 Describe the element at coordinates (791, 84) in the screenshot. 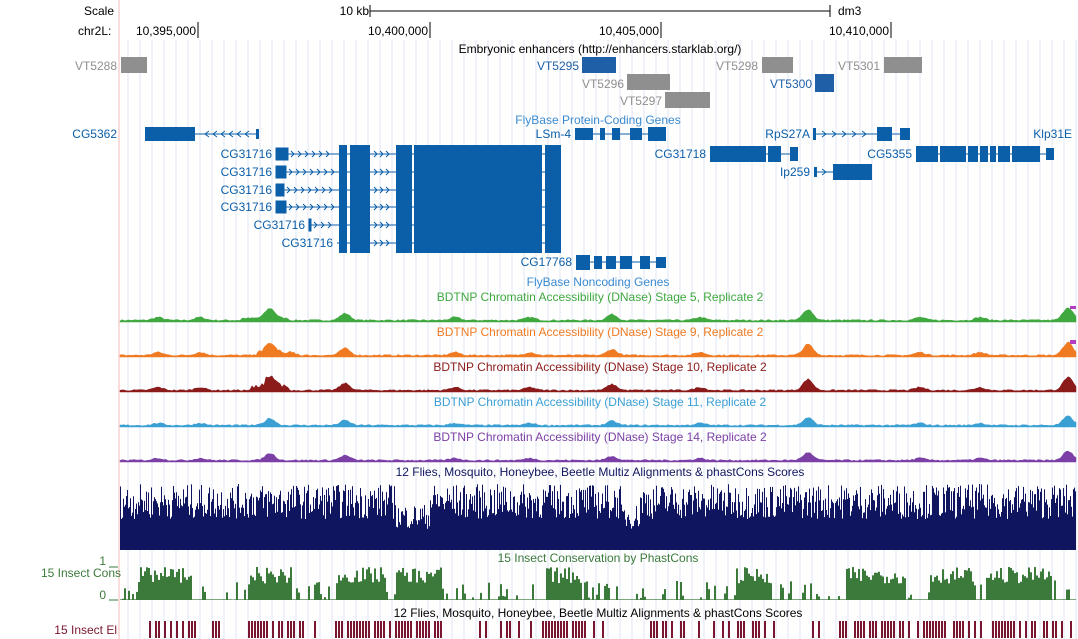

I see `enhancer-label: VT5300` at that location.